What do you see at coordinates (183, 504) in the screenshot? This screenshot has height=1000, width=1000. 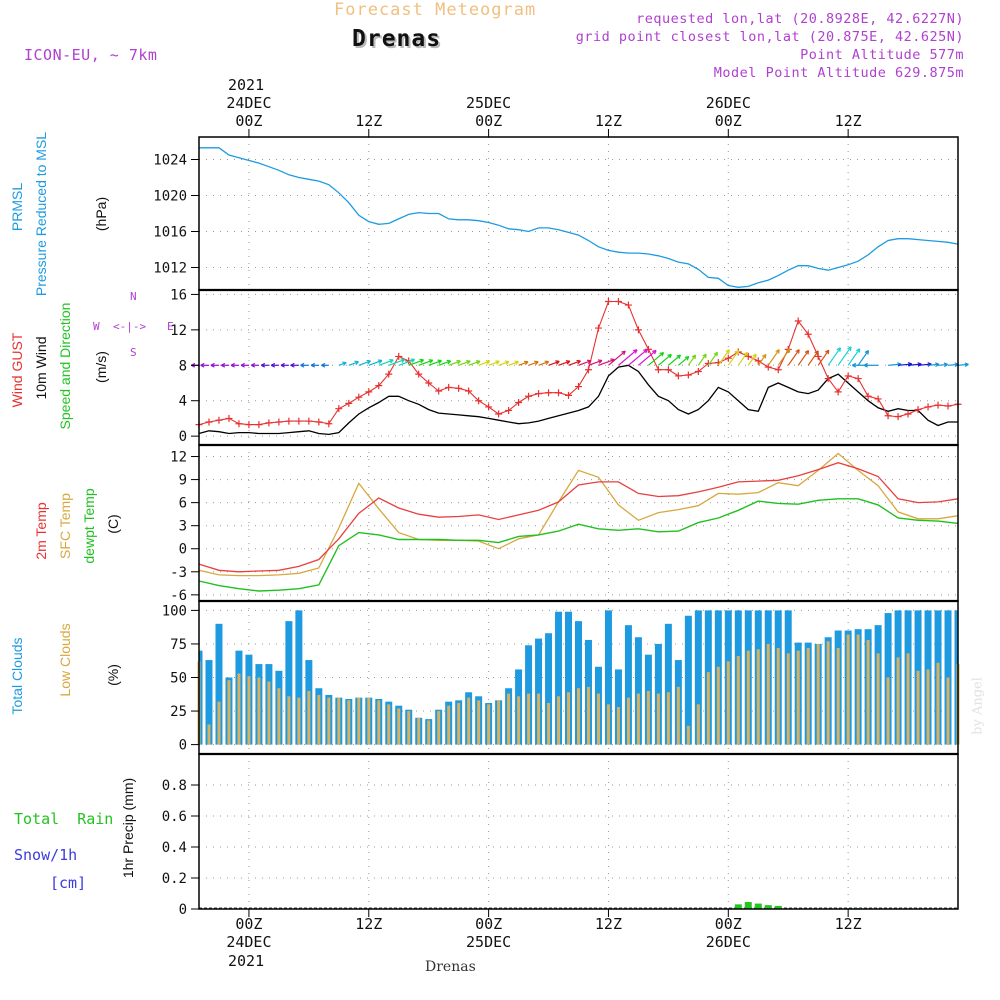 I see `temp-axis-tick-label: 6` at bounding box center [183, 504].